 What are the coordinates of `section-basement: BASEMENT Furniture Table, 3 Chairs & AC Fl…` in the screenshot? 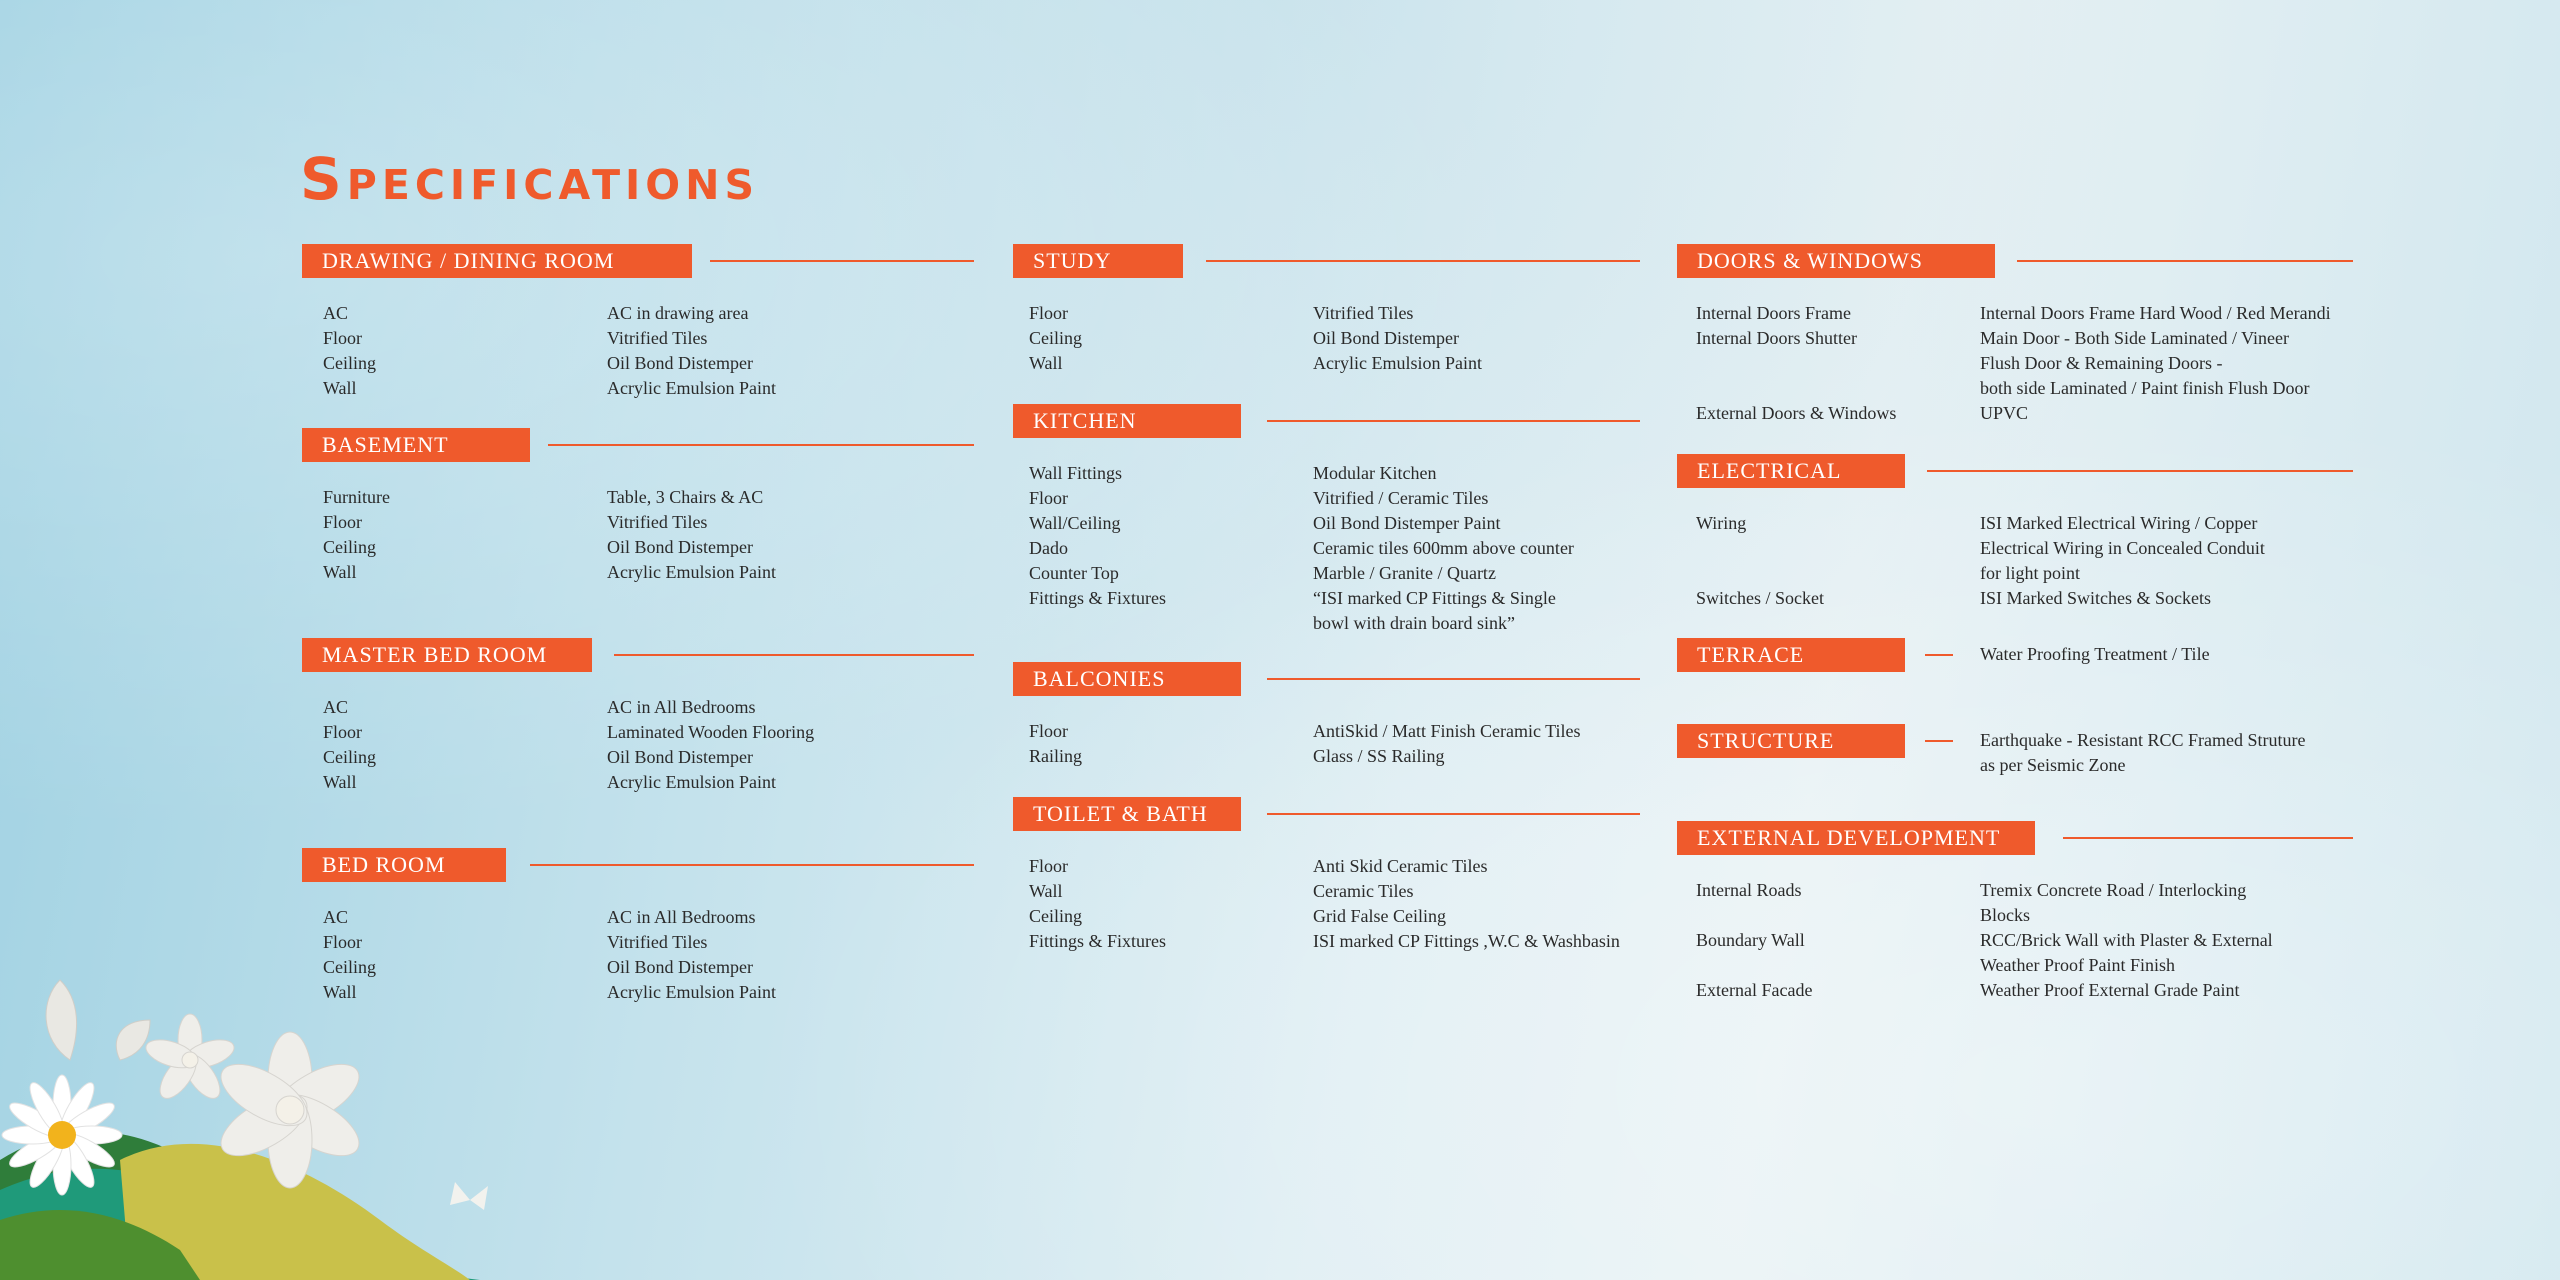 It's located at (638, 505).